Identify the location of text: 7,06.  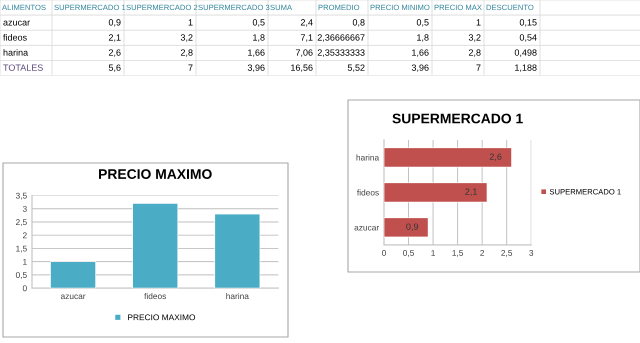
(304, 53).